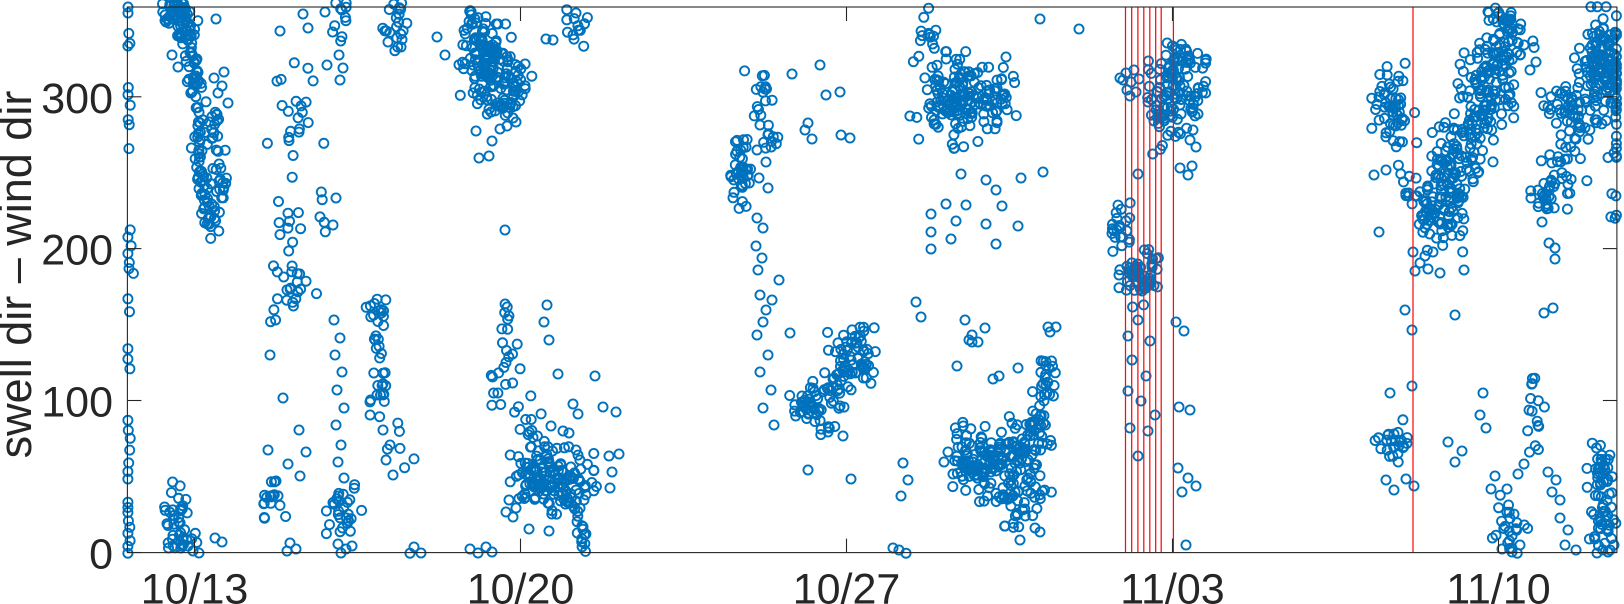  Describe the element at coordinates (195, 585) in the screenshot. I see `svg-text: 10/13` at that location.